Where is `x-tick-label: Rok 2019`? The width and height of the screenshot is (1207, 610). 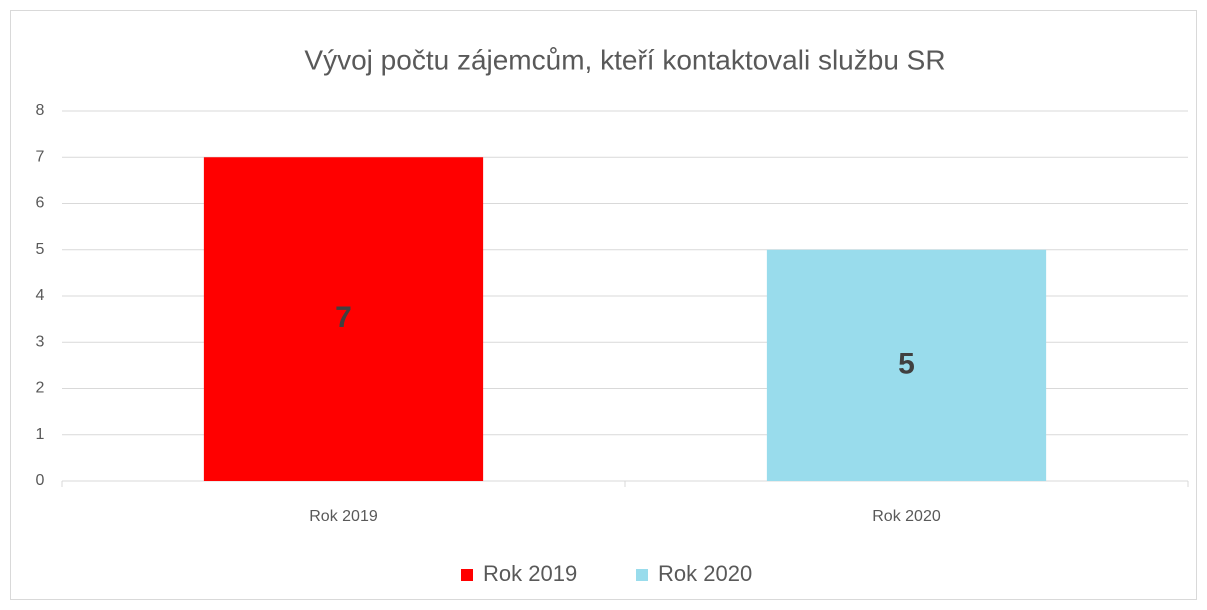 x-tick-label: Rok 2019 is located at coordinates (343, 516).